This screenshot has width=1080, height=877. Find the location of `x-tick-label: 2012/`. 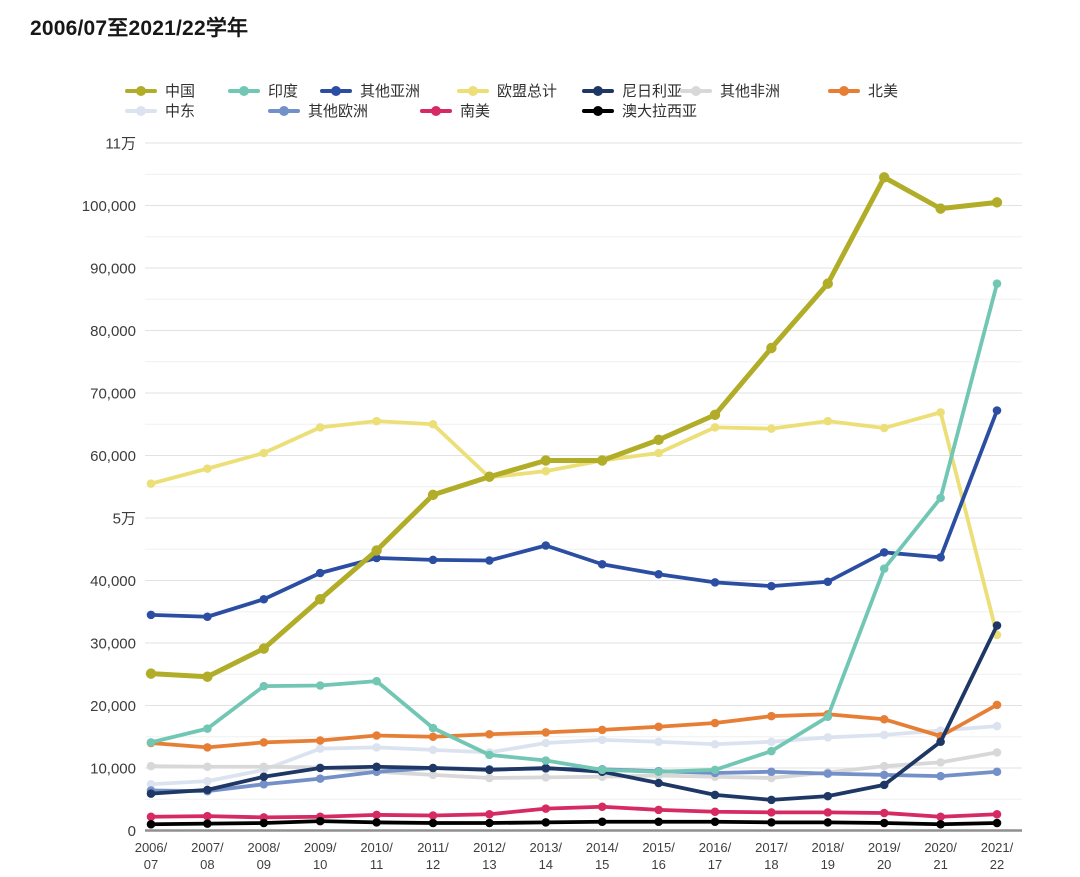

x-tick-label: 2012/ is located at coordinates (489, 847).